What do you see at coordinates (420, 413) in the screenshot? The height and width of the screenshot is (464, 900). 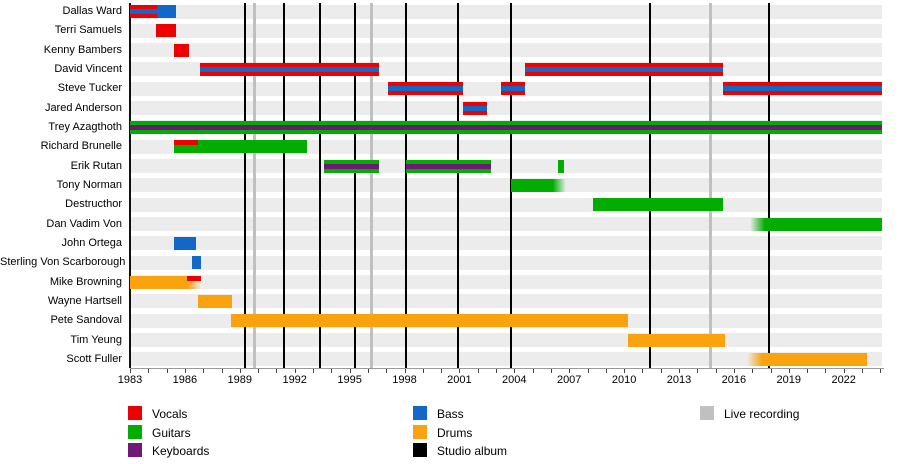 I see `bass-legend-swatch` at bounding box center [420, 413].